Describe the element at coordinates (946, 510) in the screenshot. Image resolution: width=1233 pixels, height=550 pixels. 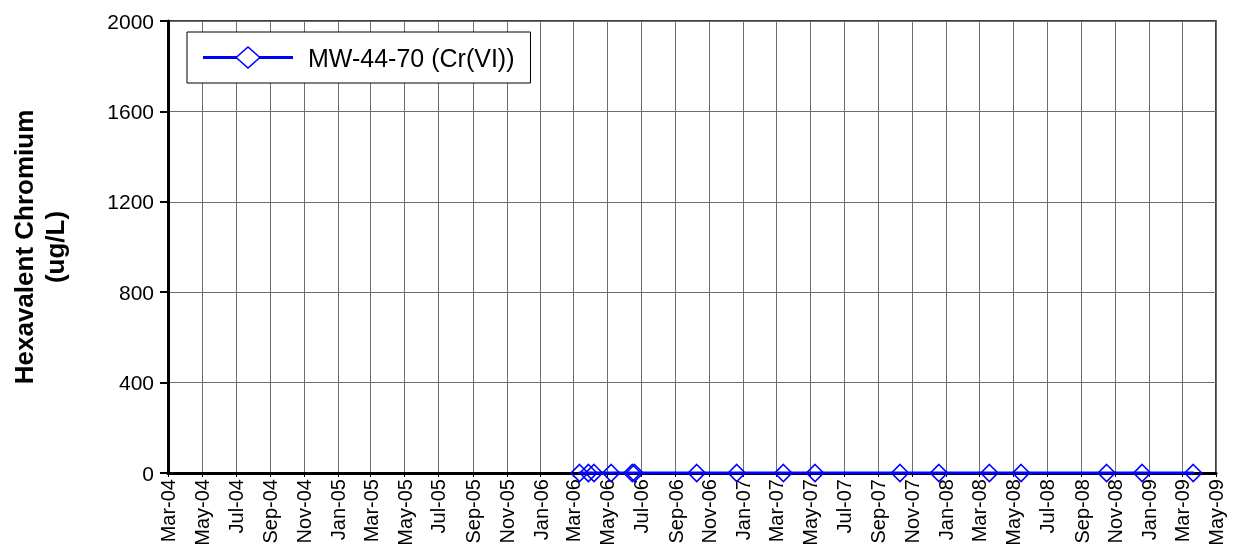
I see `x-tick-label: Jan-08` at that location.